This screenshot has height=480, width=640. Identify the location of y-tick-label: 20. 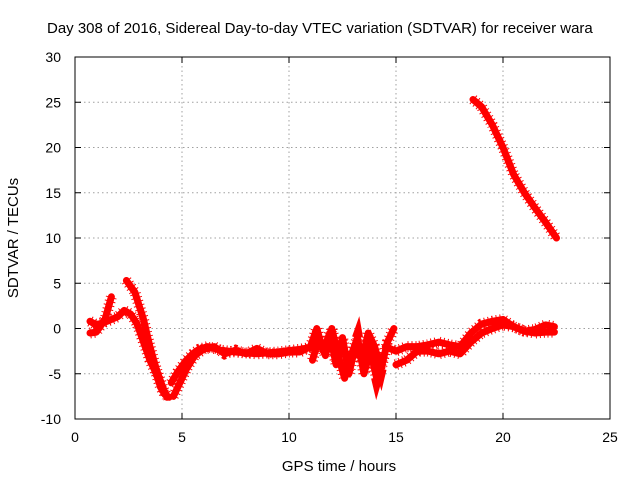
(53, 148).